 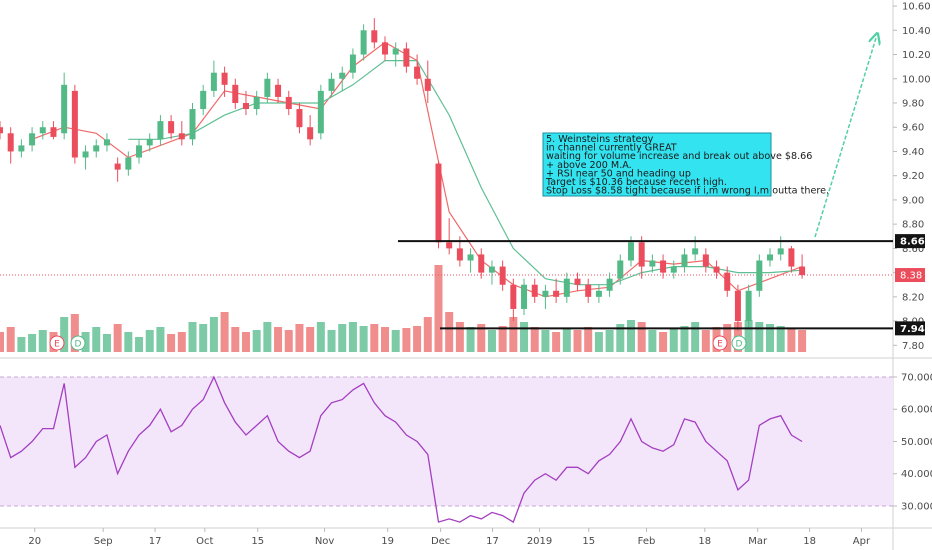 I want to click on note-line: Target is $10.36 because recent high., so click(x=636, y=182).